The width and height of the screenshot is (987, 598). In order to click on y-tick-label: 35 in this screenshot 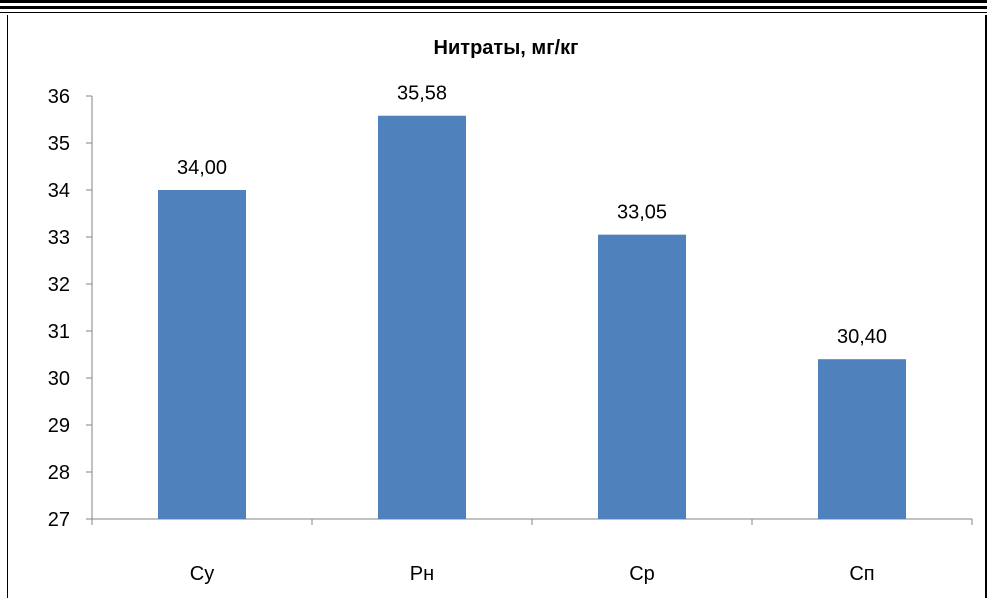, I will do `click(59, 144)`.